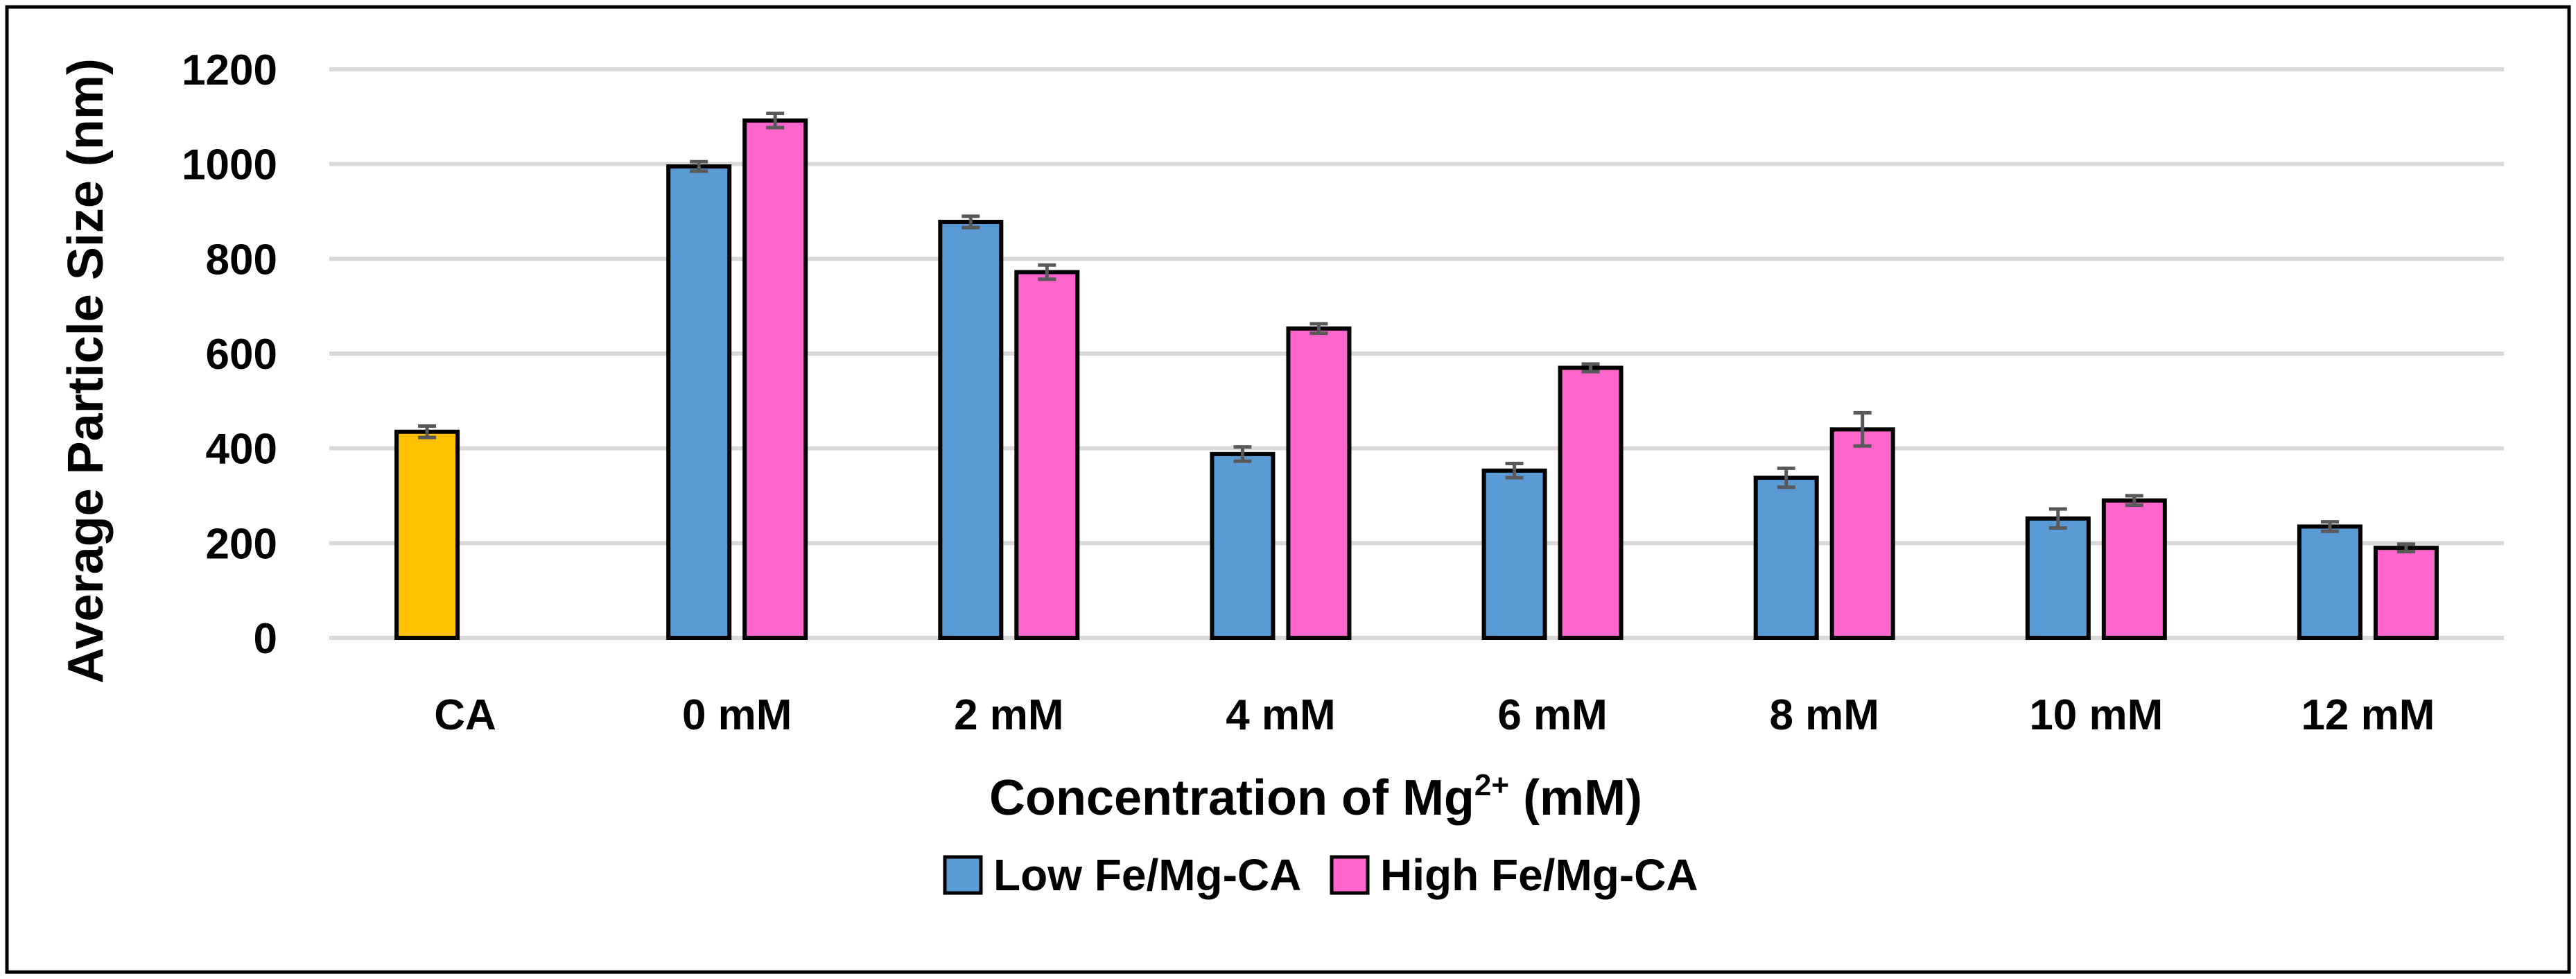 Image resolution: width=2576 pixels, height=979 pixels. Describe the element at coordinates (1231, 798) in the screenshot. I see `x-axis-title-main: Concentration of Mg` at that location.